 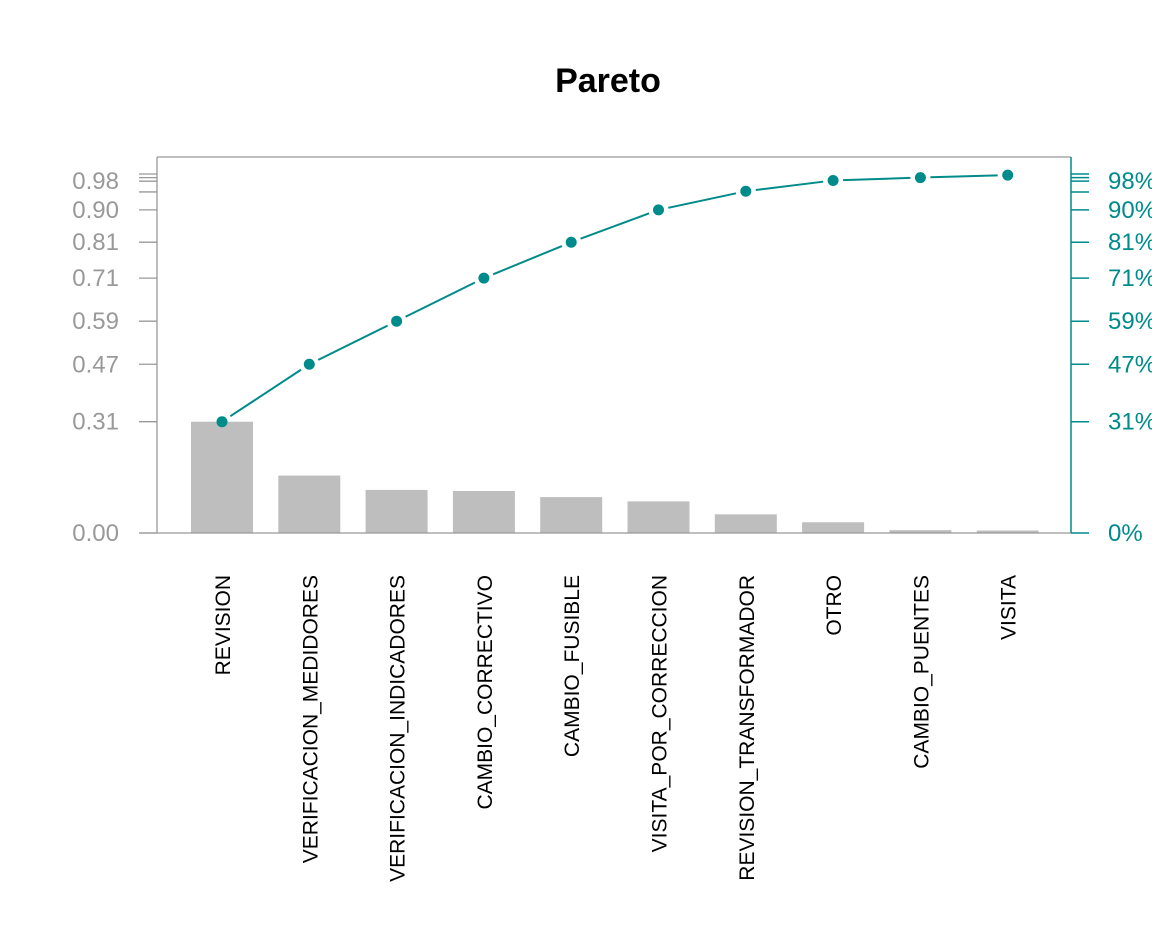 I want to click on category-label-3: CAMBIO_CORRECTIVO, so click(x=485, y=692).